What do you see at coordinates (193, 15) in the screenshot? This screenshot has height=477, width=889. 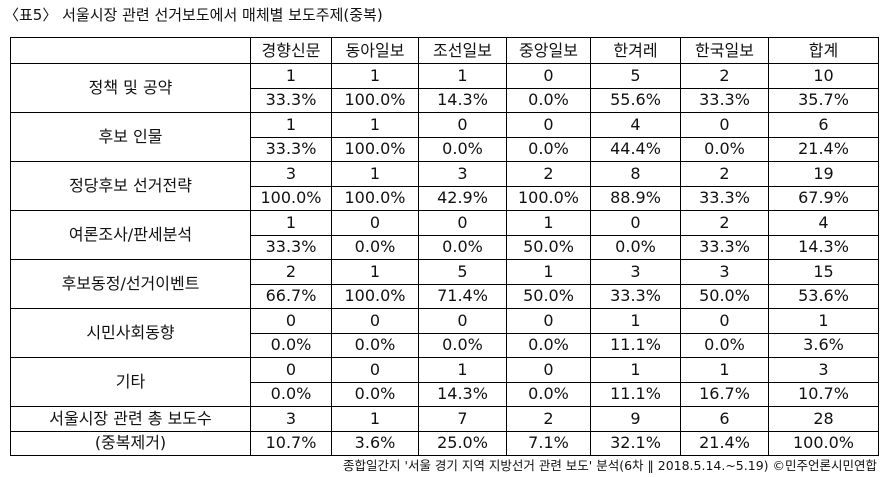 I see `table-title: 〈표5〉 서울시장 관련 선거보도에서 매체별 보도주제(중복)` at bounding box center [193, 15].